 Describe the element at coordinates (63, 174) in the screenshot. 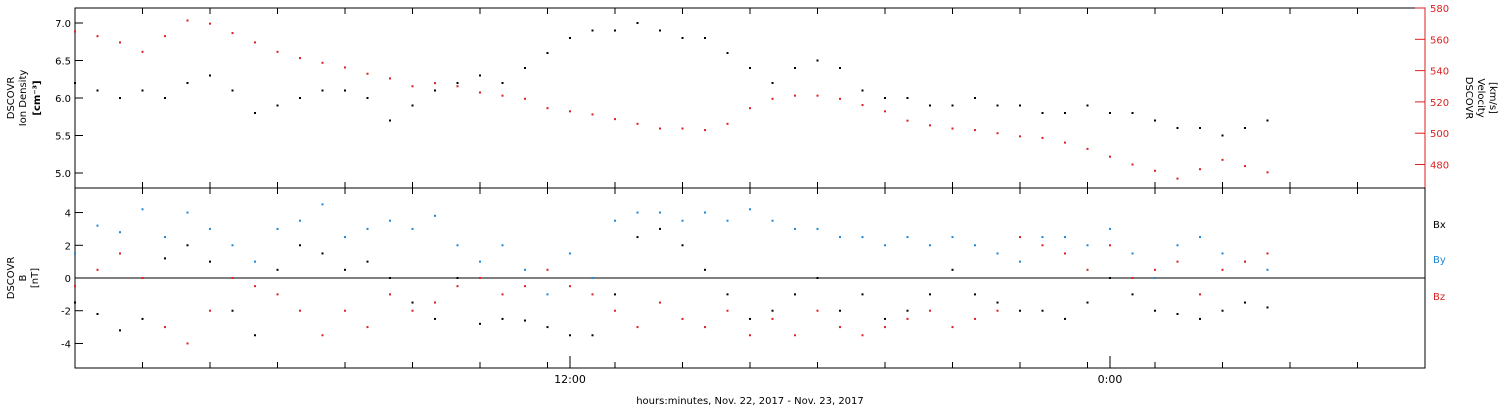

I see `density-tick-label: 5.0` at that location.